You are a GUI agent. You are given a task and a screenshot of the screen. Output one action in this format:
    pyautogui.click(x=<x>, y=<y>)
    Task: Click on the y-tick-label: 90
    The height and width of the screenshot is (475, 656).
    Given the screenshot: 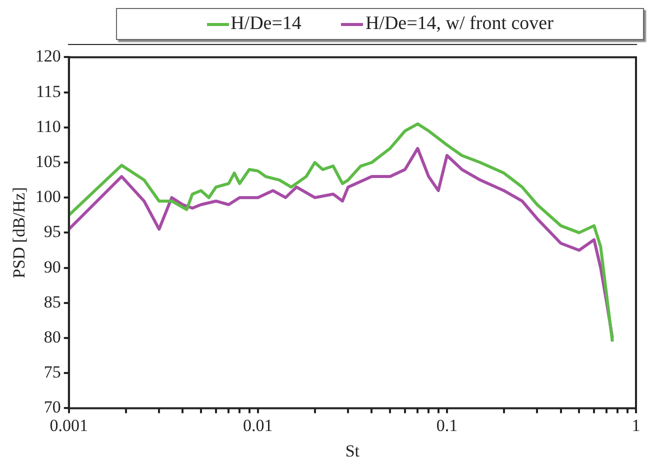 What is the action you would take?
    pyautogui.click(x=52, y=266)
    